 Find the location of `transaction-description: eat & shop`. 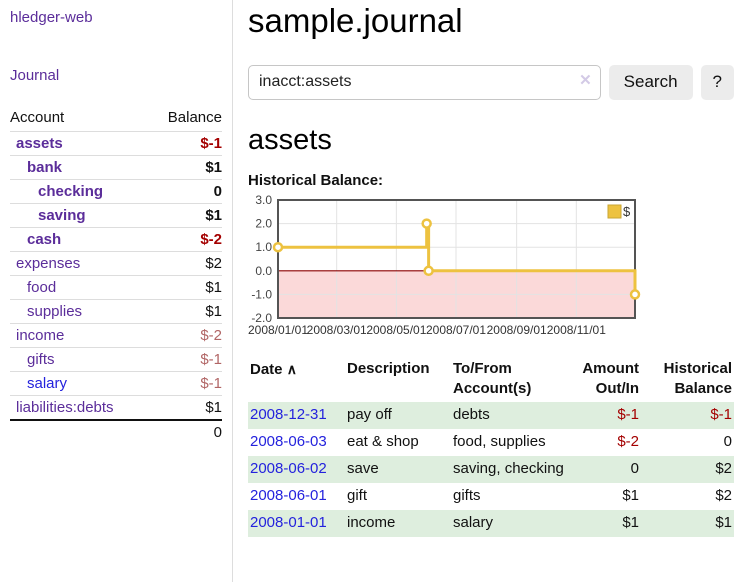

transaction-description: eat & shop is located at coordinates (383, 441).